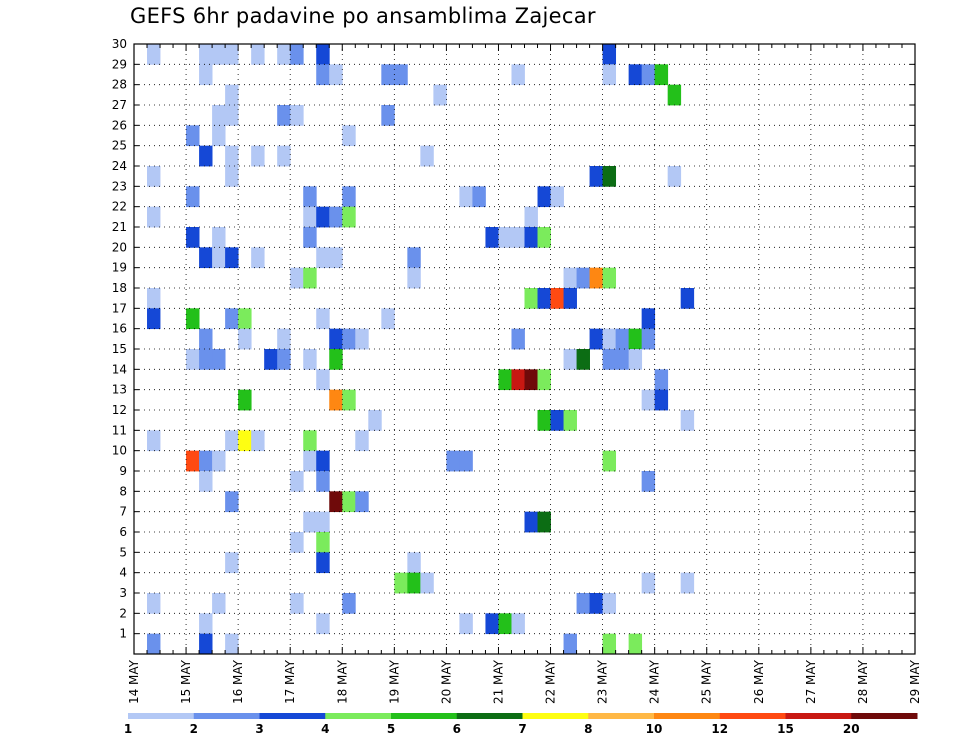 The height and width of the screenshot is (742, 960). I want to click on y-tick-label: 12, so click(119, 410).